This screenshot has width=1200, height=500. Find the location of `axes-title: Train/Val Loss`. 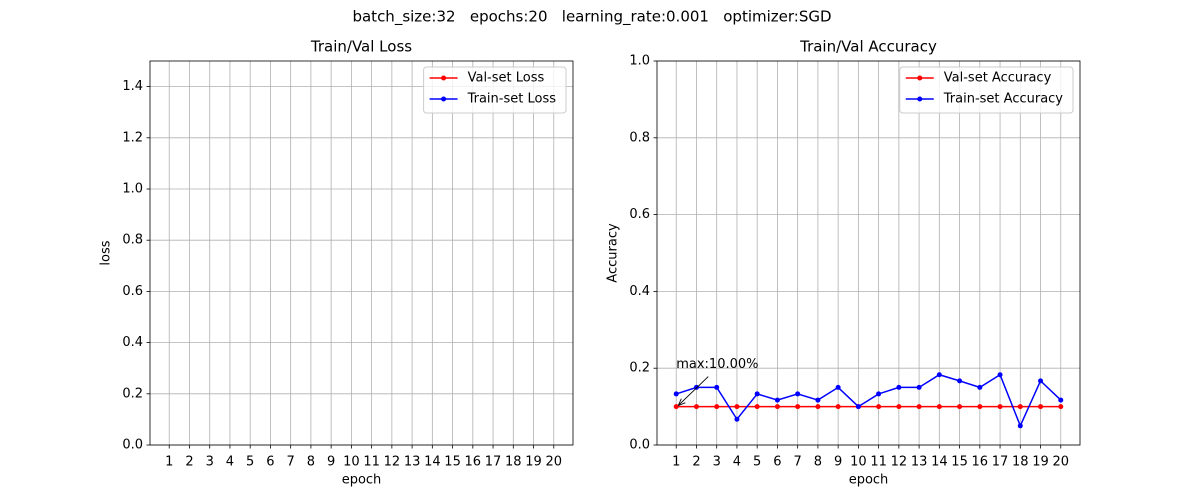

axes-title: Train/Val Loss is located at coordinates (361, 47).